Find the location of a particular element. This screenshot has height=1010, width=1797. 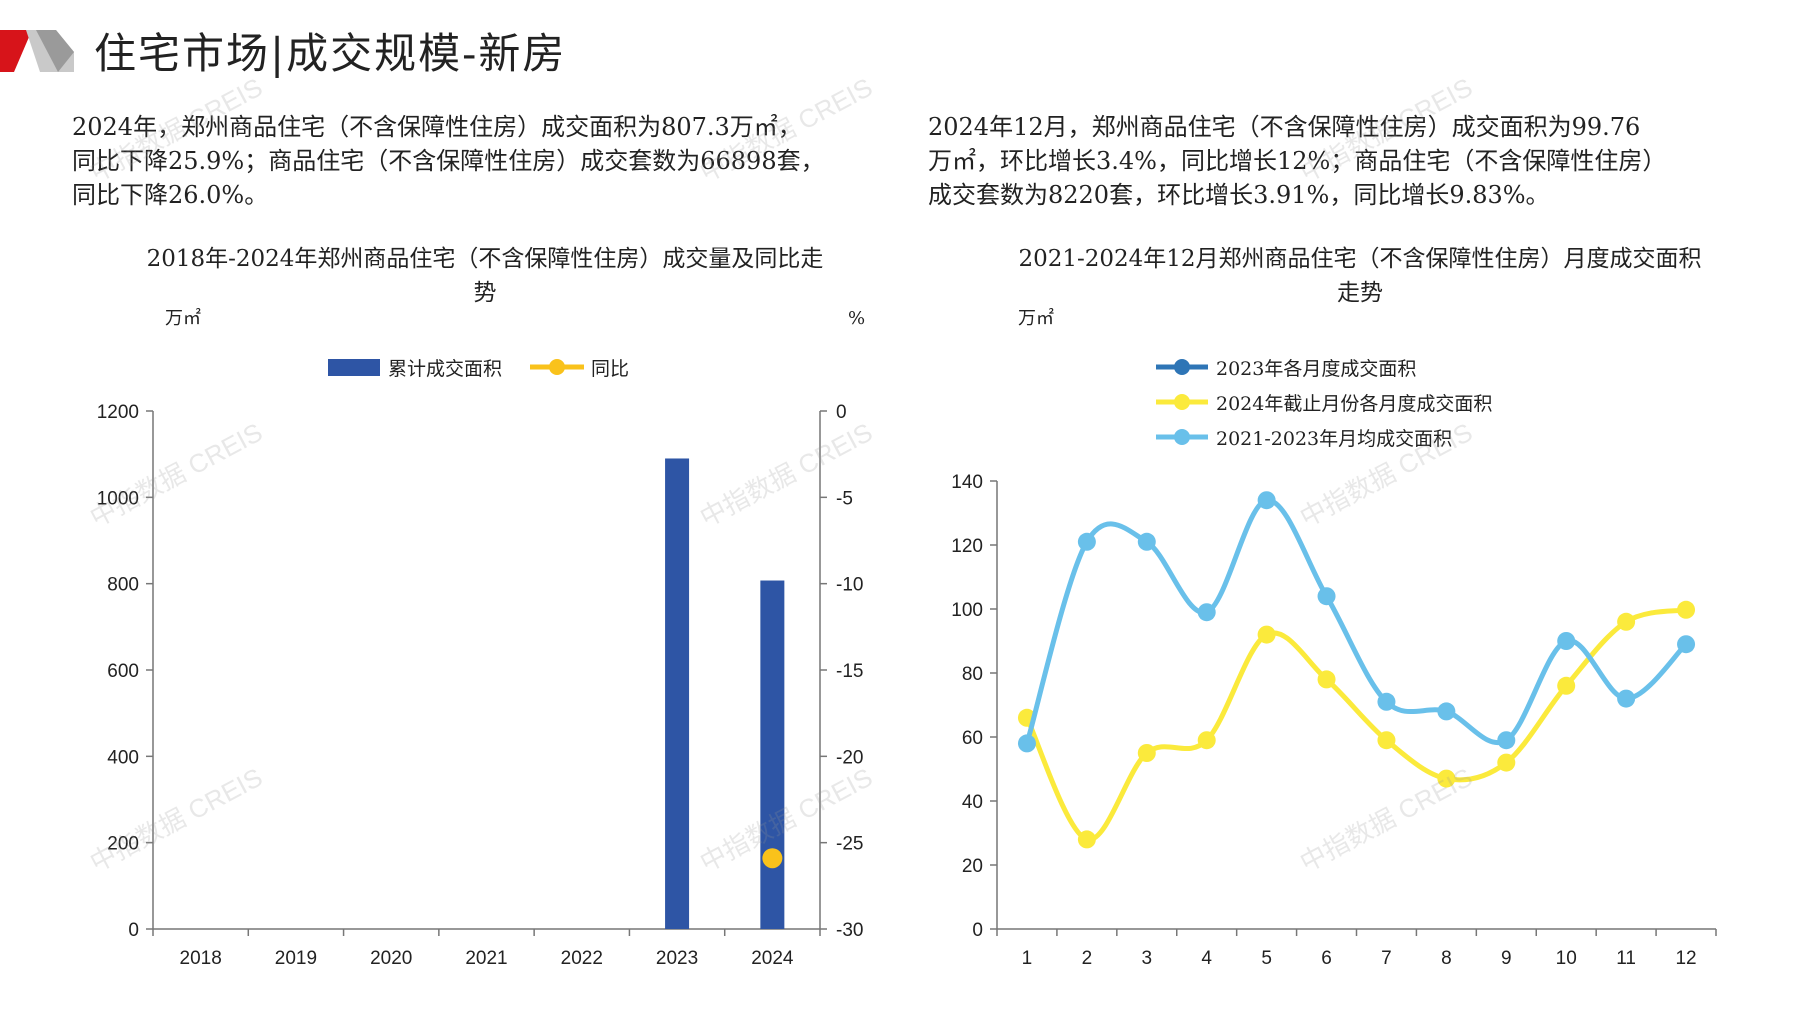

paragraph-line: 万㎡，环比增长3.4%，同比增长12%；商品住宅（不含保障性住房） is located at coordinates (1297, 161).